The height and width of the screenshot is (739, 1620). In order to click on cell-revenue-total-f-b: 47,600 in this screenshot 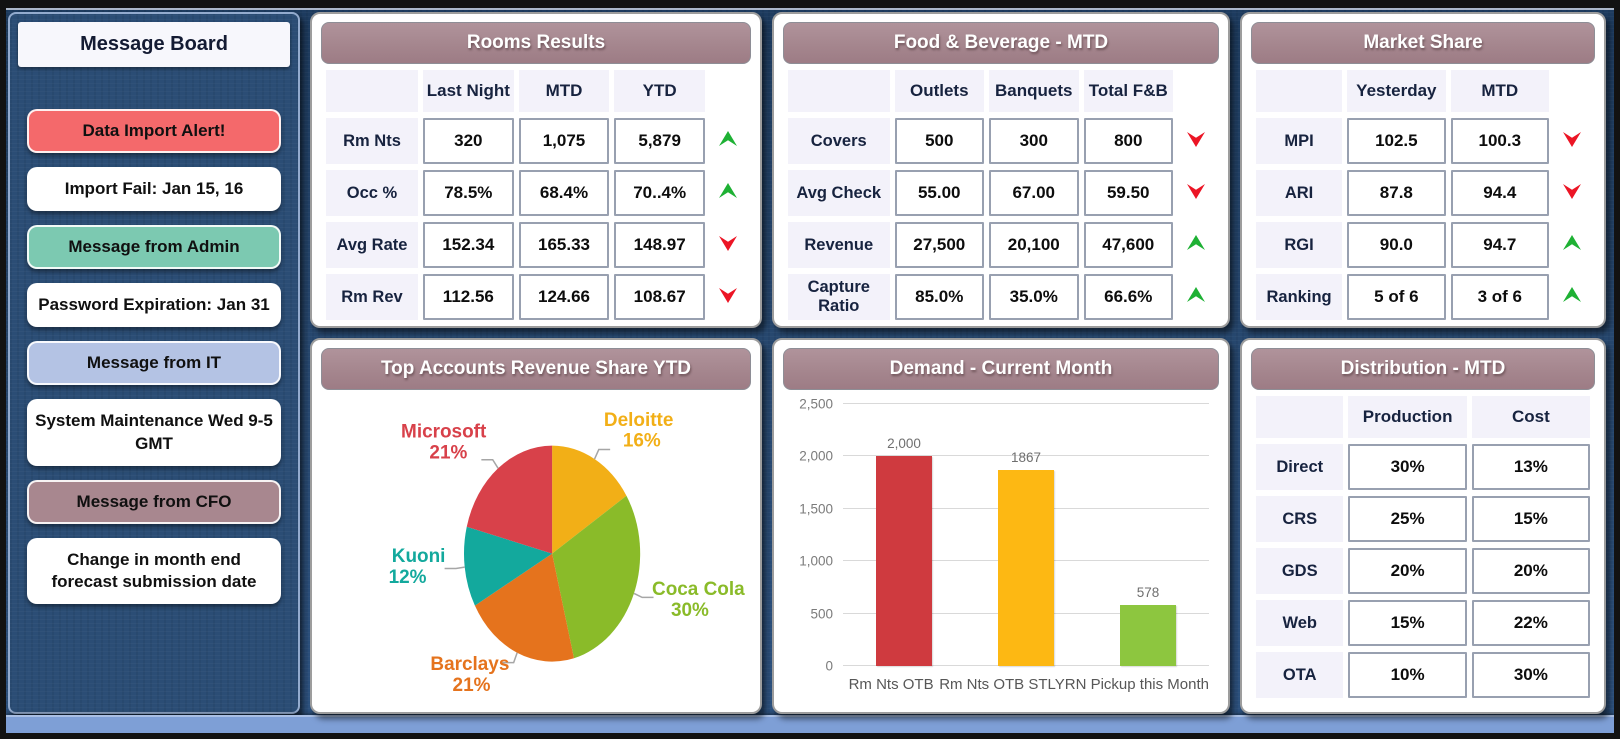, I will do `click(1128, 245)`.